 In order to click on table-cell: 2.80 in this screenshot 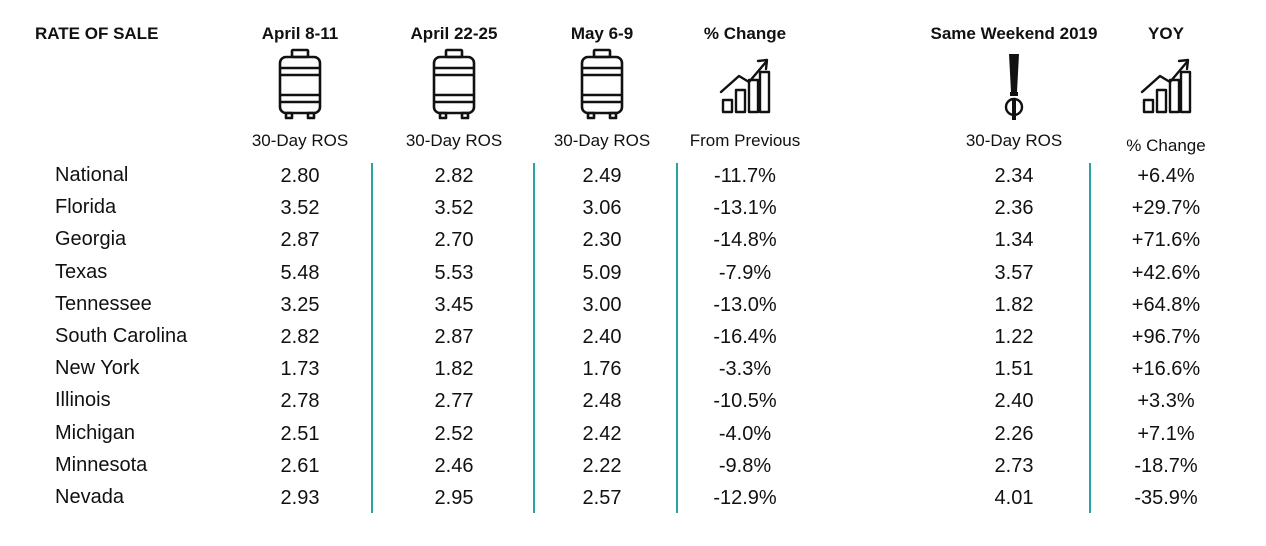, I will do `click(300, 176)`.